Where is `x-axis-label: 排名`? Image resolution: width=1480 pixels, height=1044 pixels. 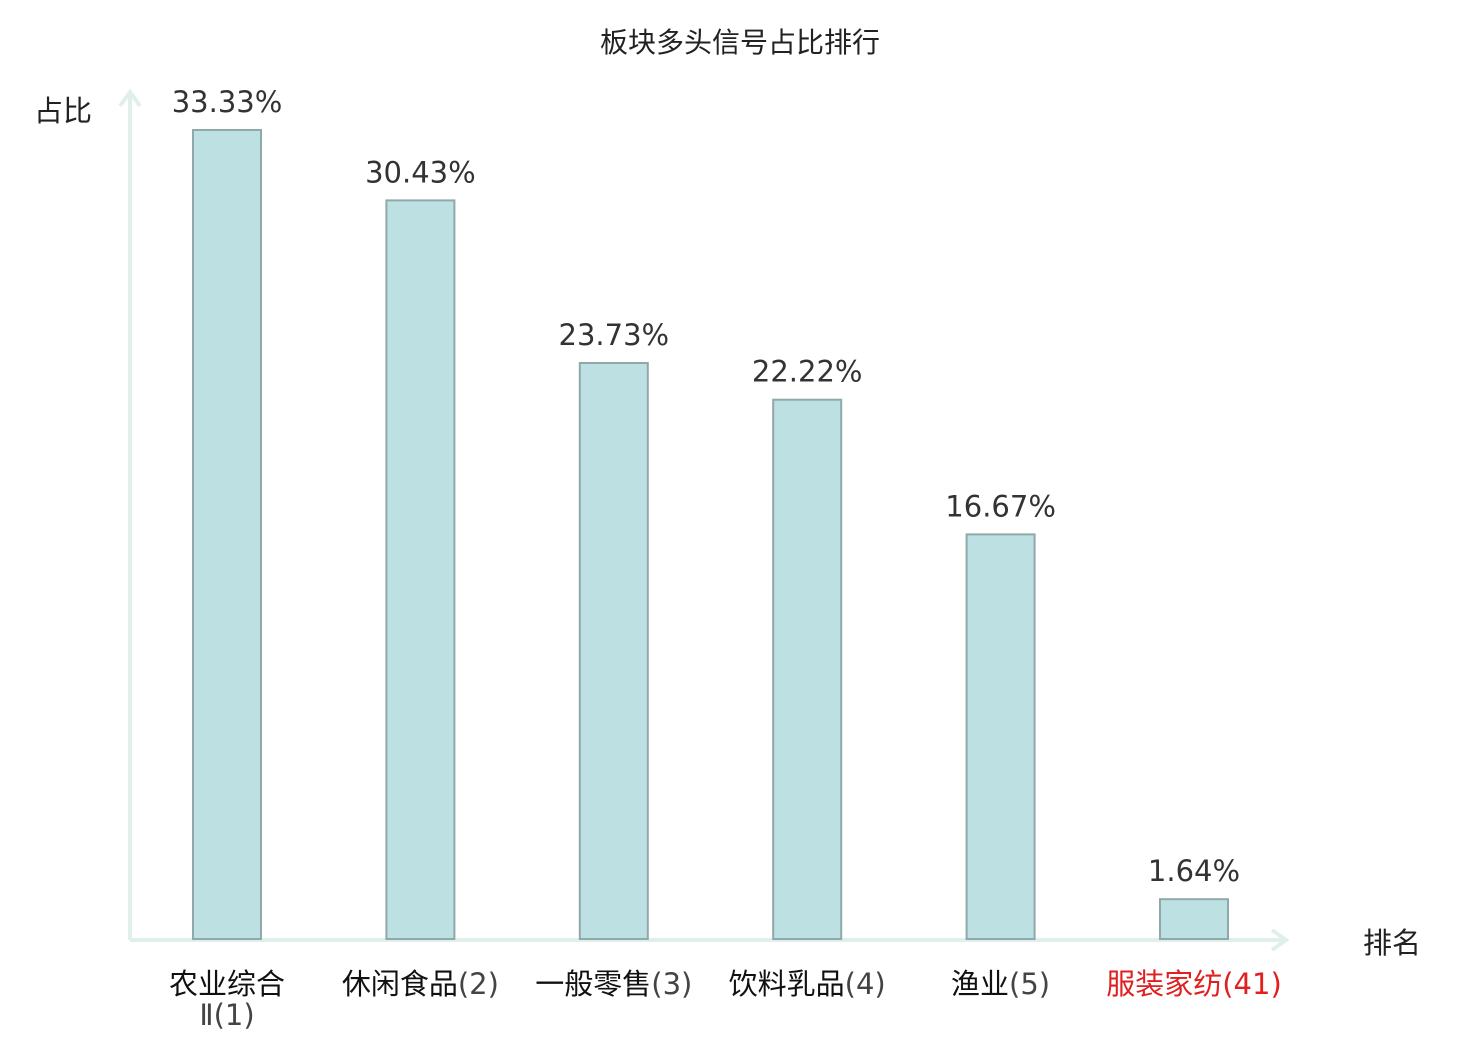
x-axis-label: 排名 is located at coordinates (1392, 943).